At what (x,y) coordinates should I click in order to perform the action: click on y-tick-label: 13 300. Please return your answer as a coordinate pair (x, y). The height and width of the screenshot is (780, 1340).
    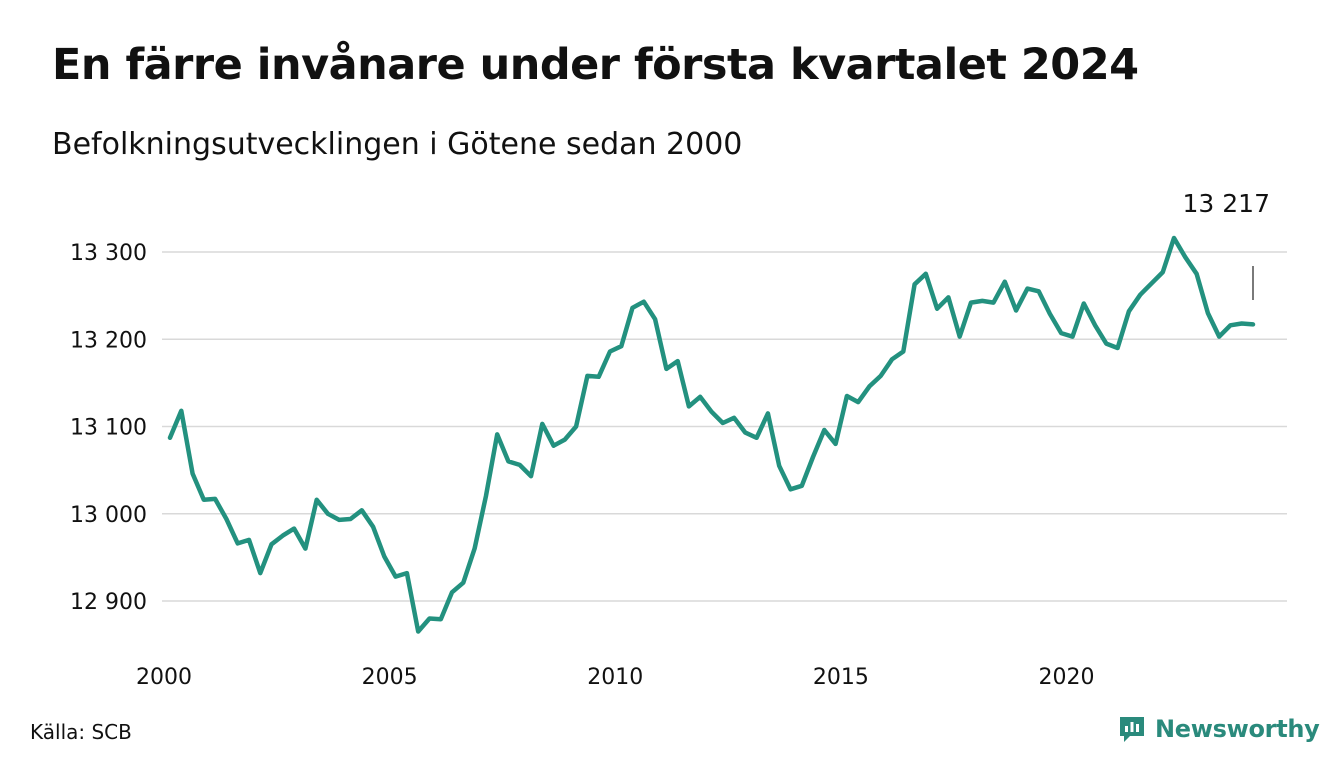
    Looking at the image, I should click on (108, 253).